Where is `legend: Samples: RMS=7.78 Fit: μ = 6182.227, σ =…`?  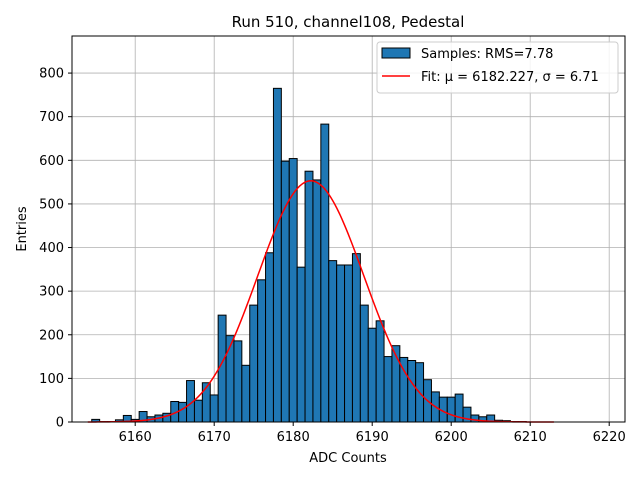 legend: Samples: RMS=7.78 Fit: μ = 6182.227, σ =… is located at coordinates (497, 67).